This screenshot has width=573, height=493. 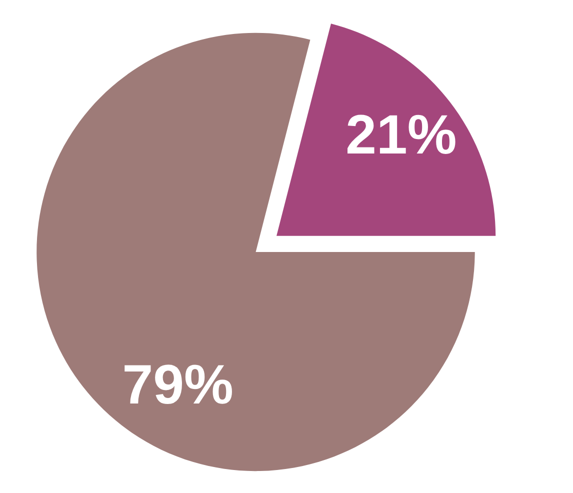 What do you see at coordinates (178, 384) in the screenshot?
I see `data-label: 79%` at bounding box center [178, 384].